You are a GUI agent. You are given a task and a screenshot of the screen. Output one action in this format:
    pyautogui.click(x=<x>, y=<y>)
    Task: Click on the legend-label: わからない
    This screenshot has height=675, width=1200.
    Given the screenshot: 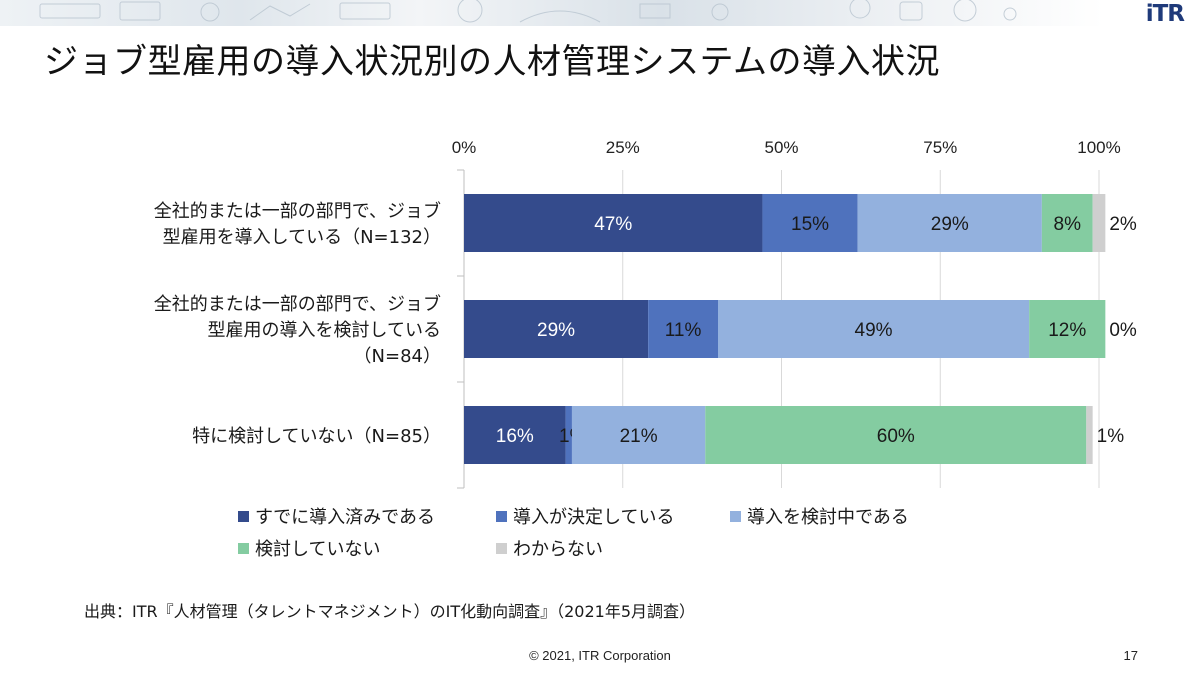 What is the action you would take?
    pyautogui.click(x=558, y=549)
    